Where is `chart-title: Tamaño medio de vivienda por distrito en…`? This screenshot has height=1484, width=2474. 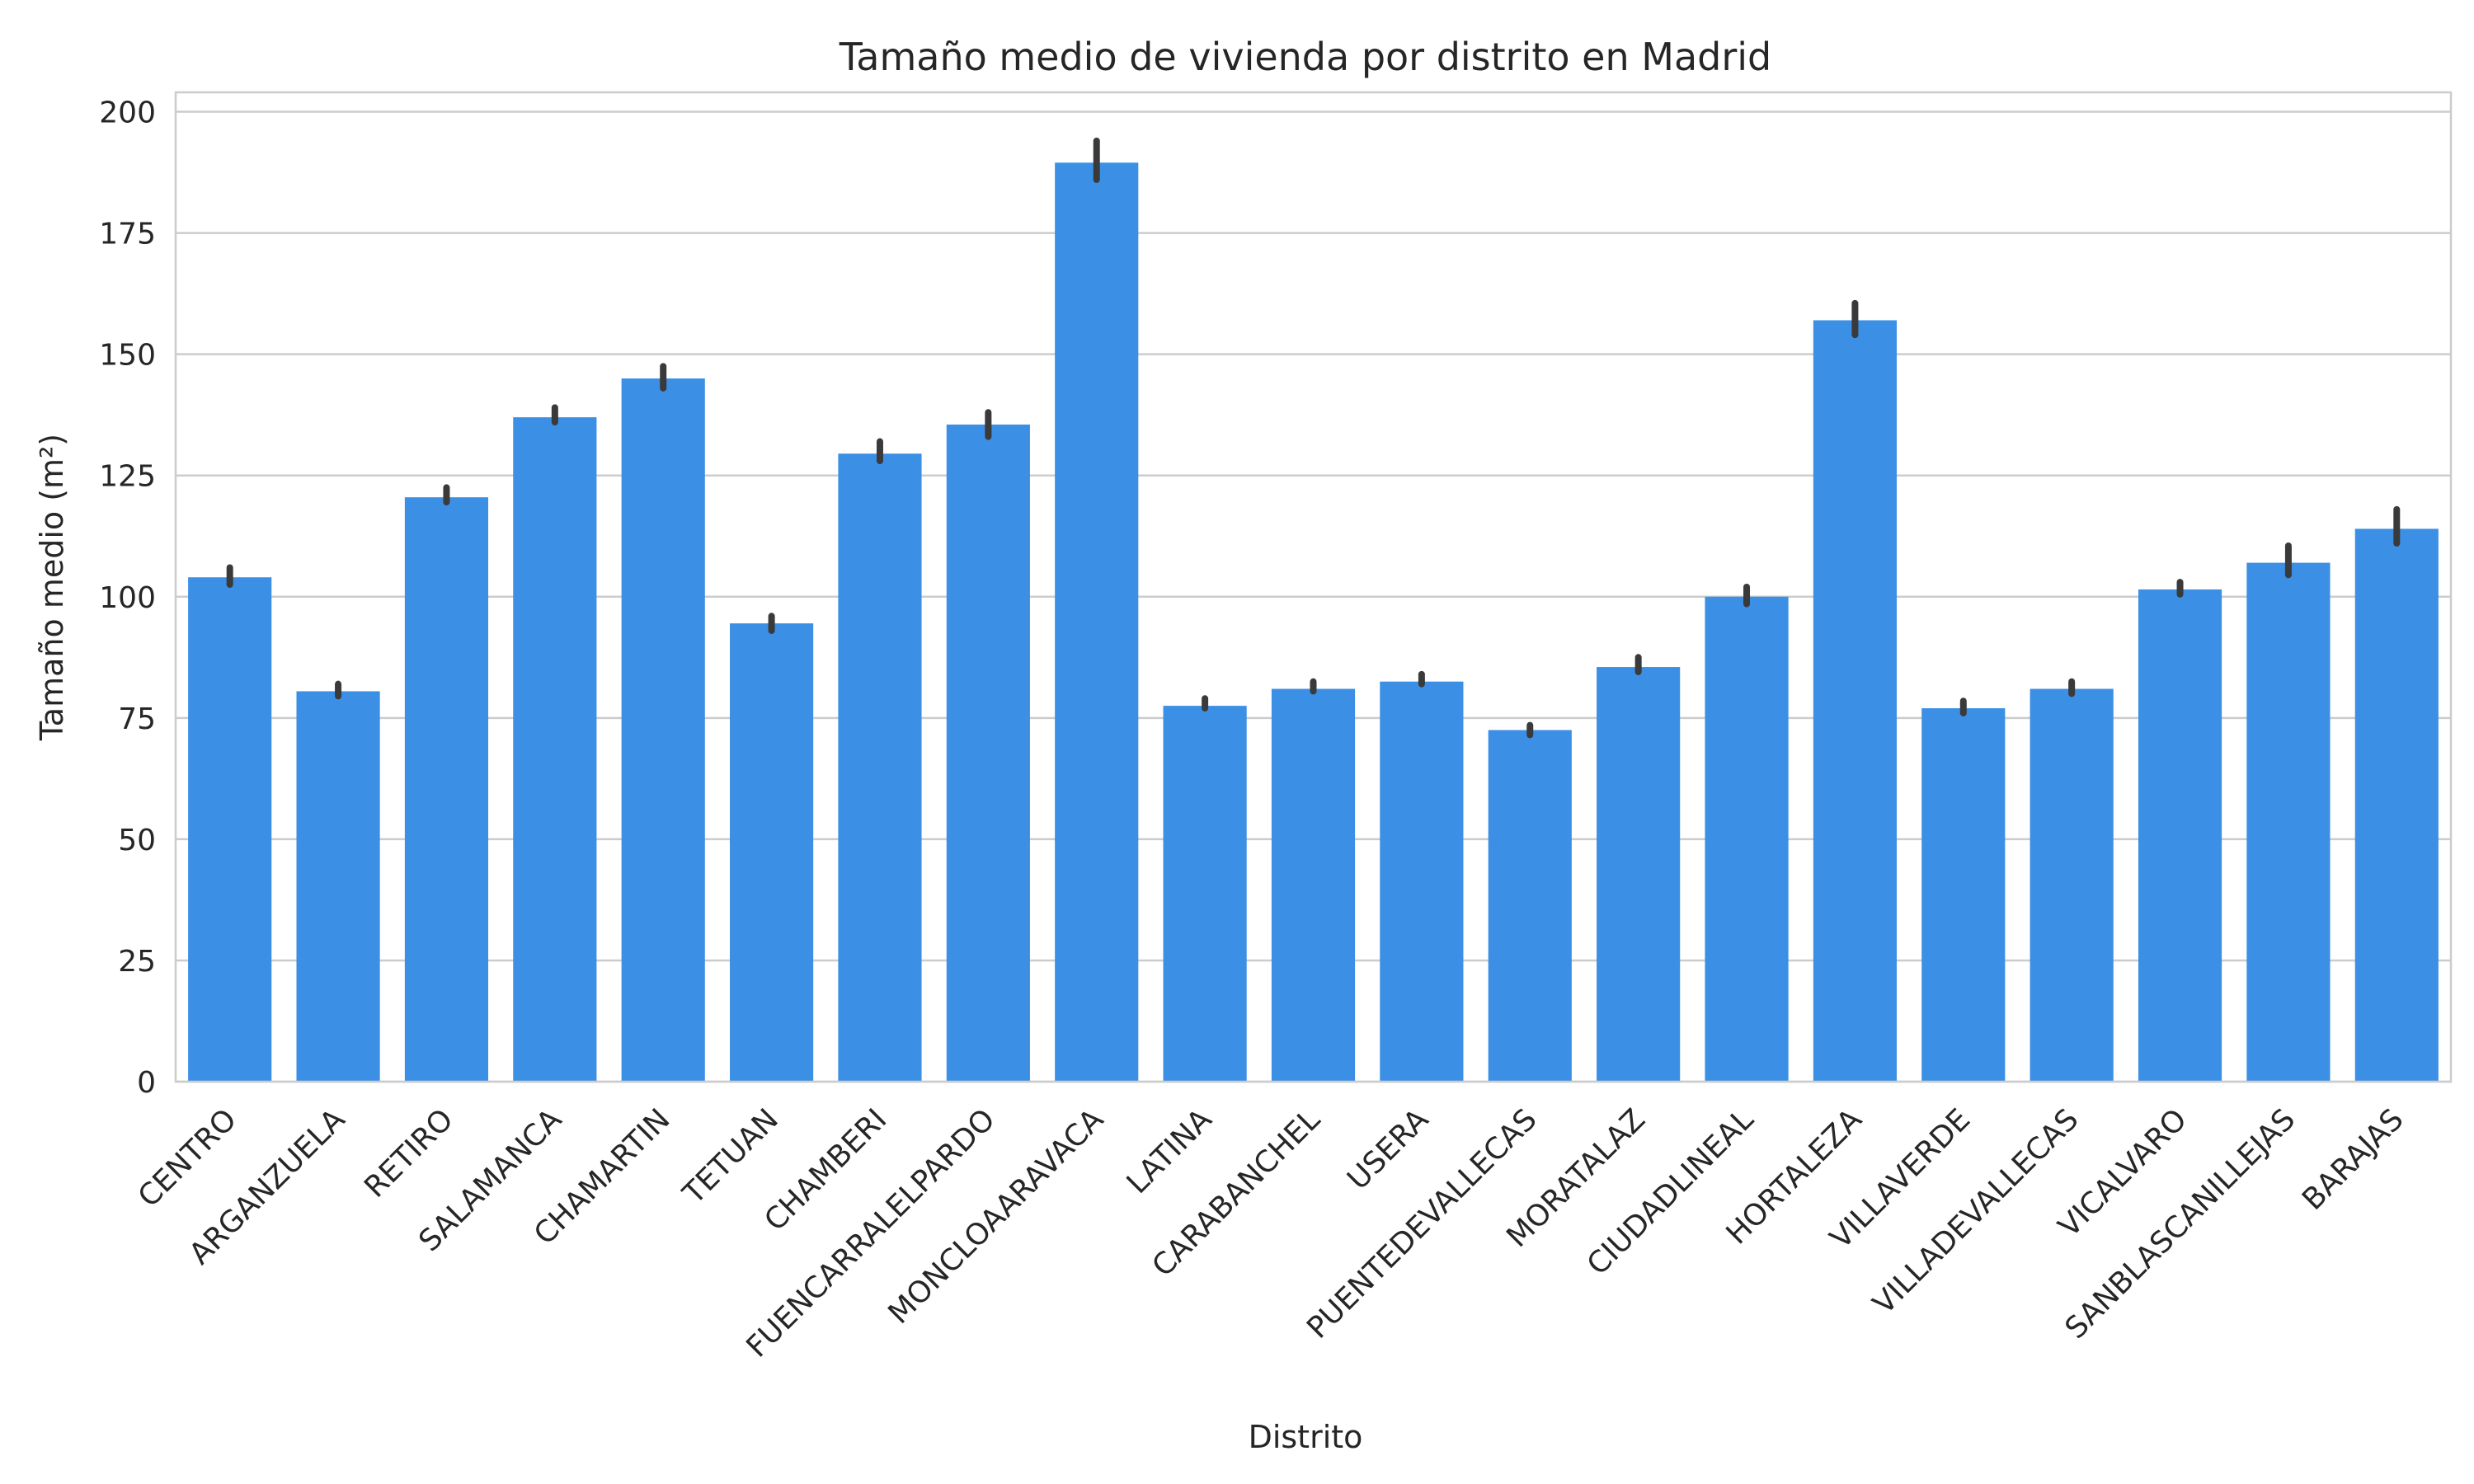 chart-title: Tamaño medio de vivienda por distrito en… is located at coordinates (1305, 57).